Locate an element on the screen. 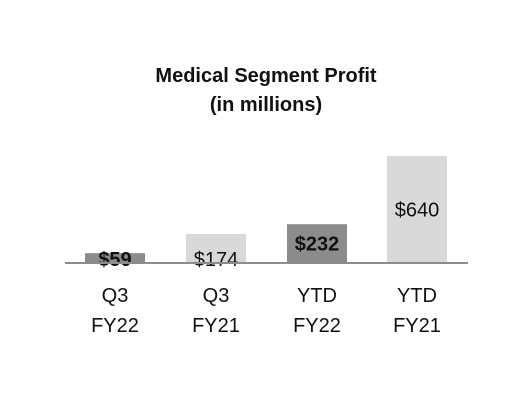  chart-title-line-1: Medical Segment Profit is located at coordinates (266, 76).